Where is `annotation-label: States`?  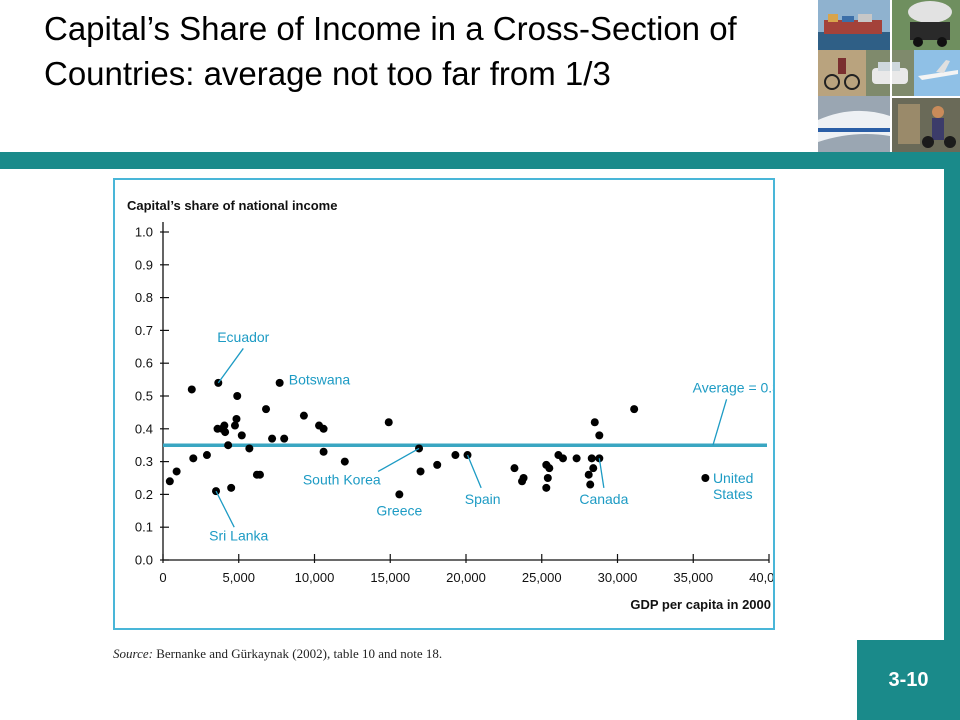
annotation-label: States is located at coordinates (733, 494).